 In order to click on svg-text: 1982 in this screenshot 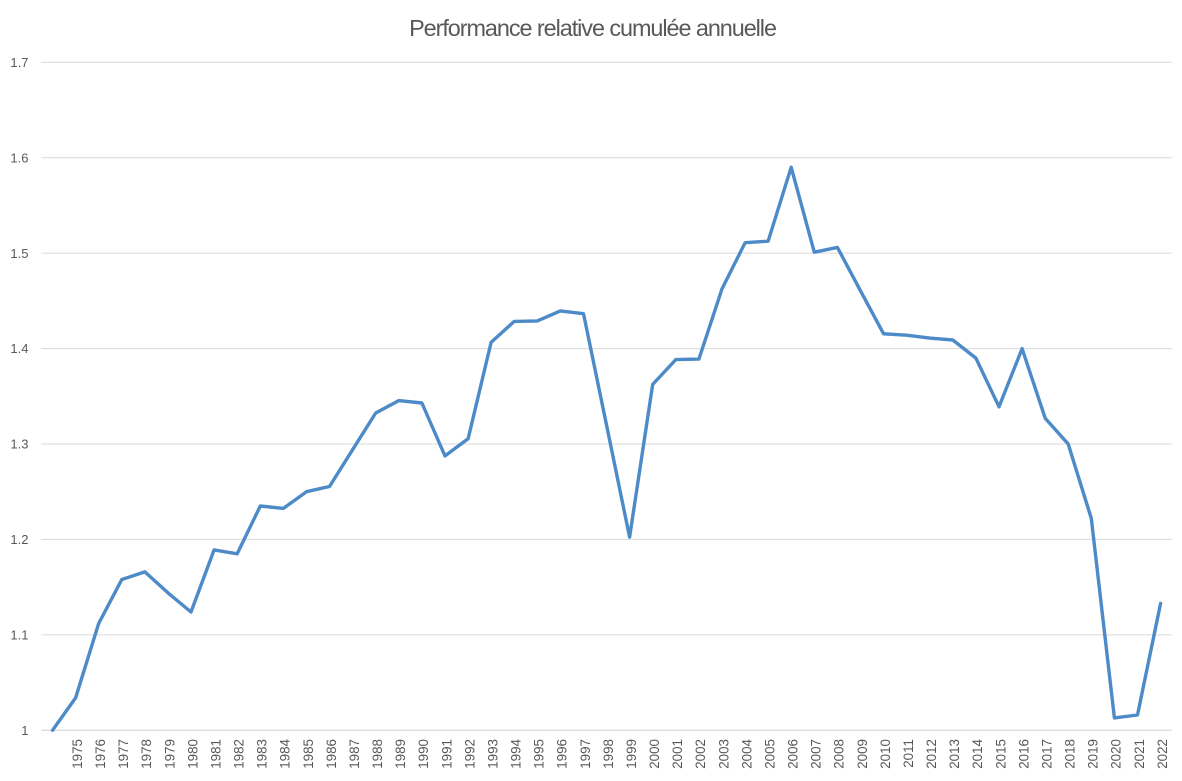, I will do `click(239, 754)`.